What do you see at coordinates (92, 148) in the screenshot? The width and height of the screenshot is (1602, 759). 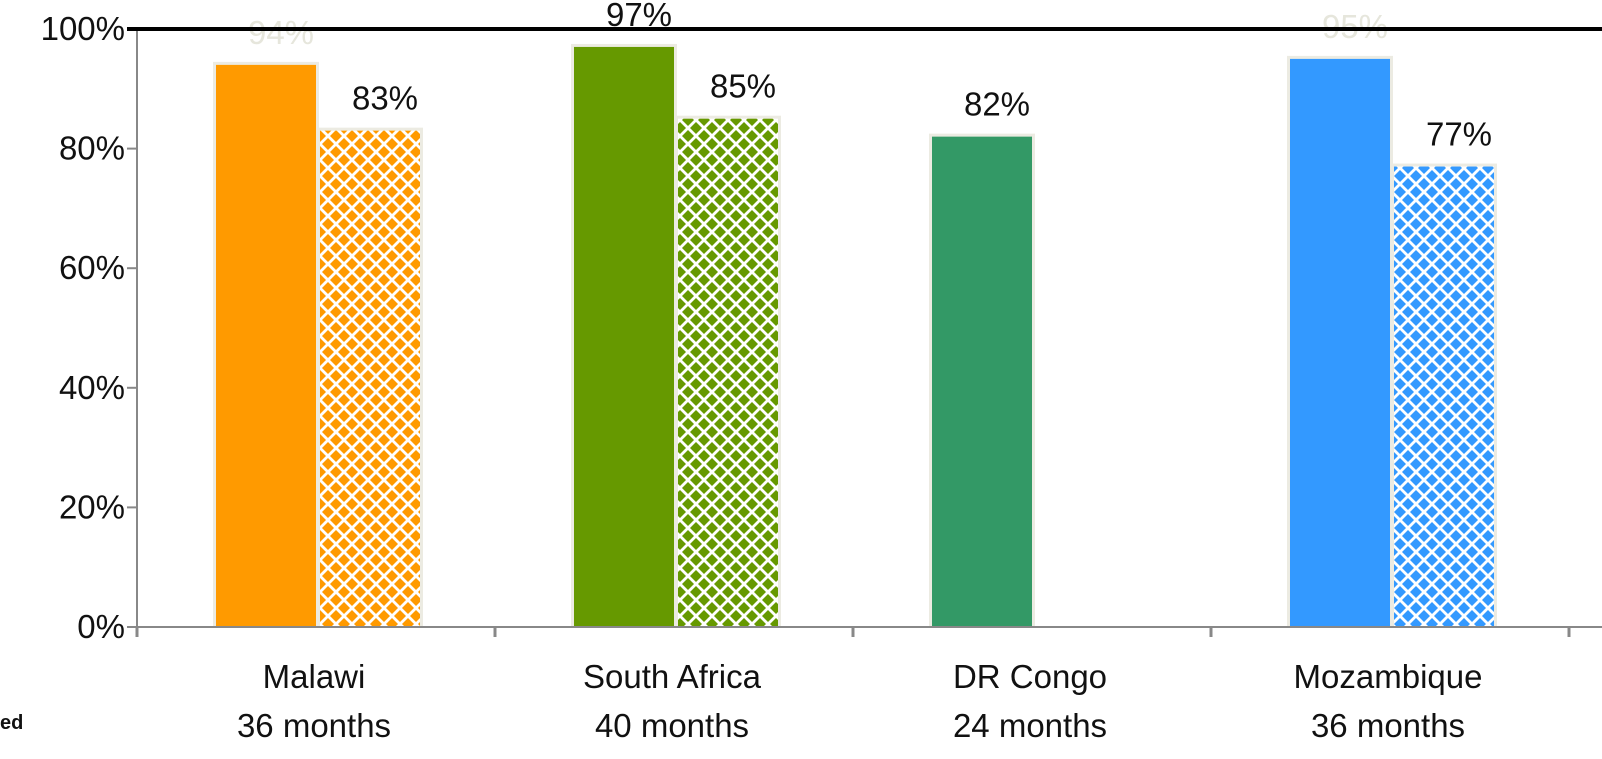 I see `y-tick-label: 80%` at bounding box center [92, 148].